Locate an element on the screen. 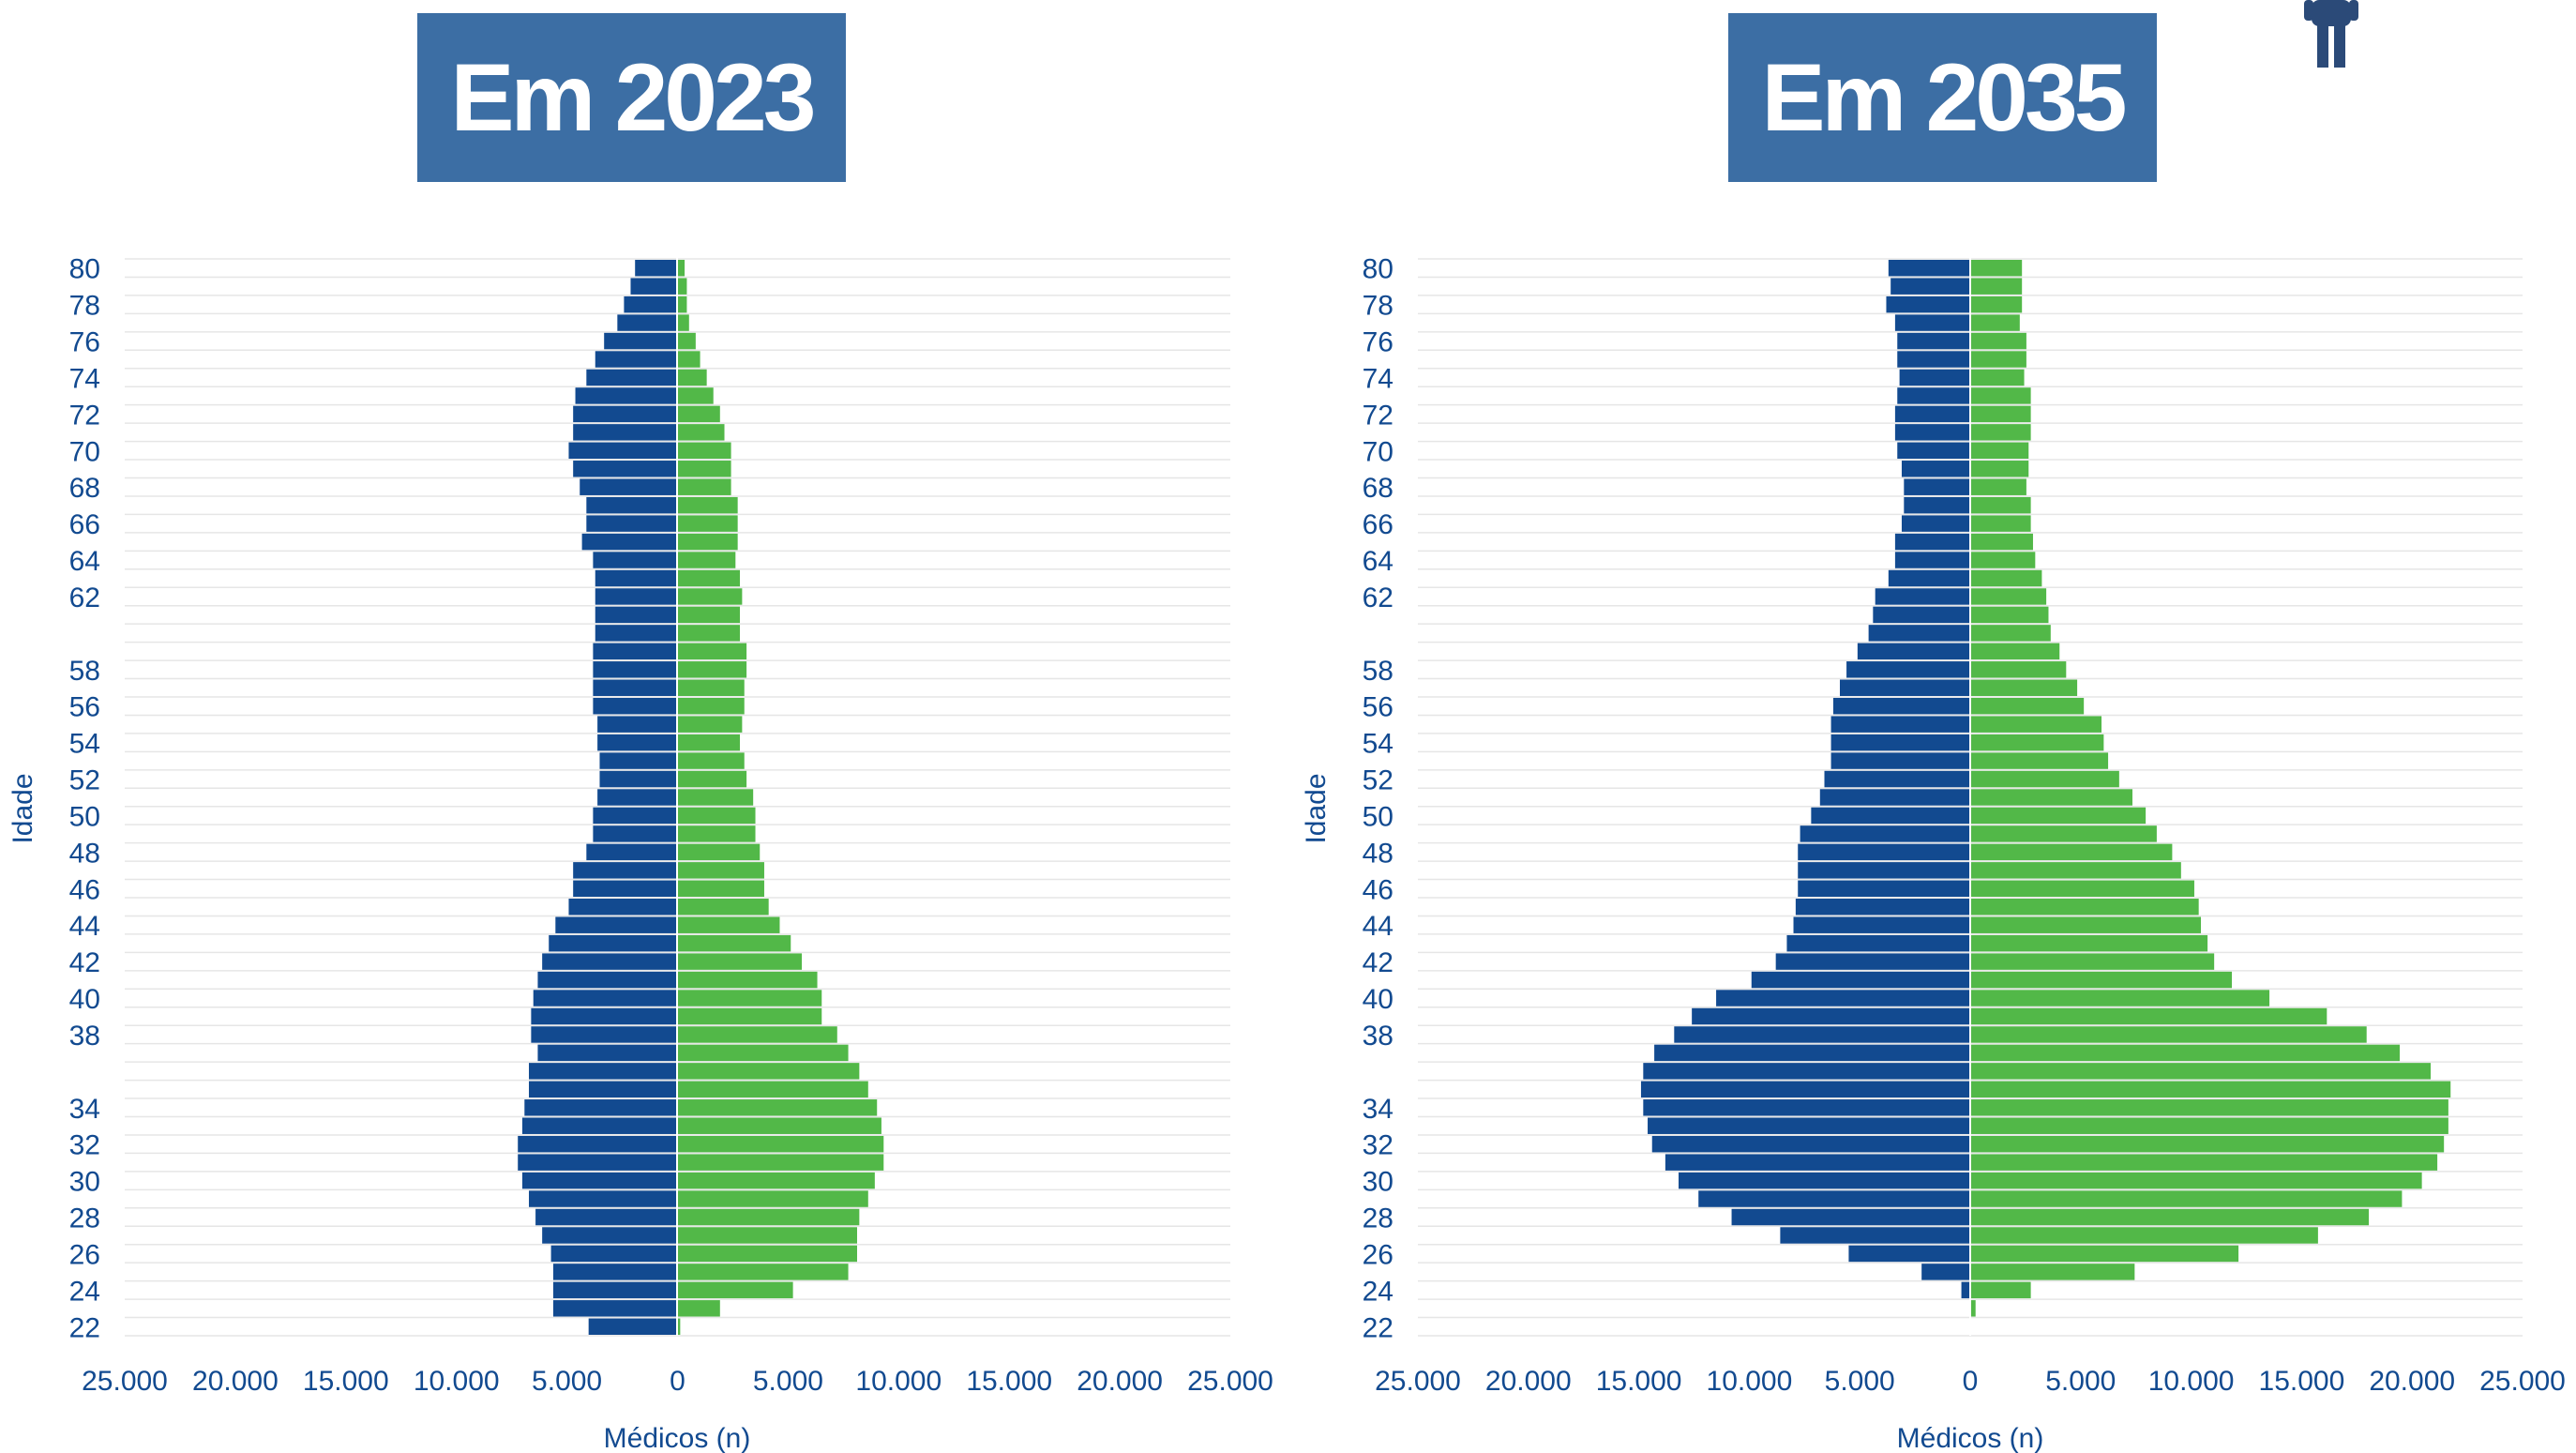 This screenshot has height=1453, width=2576. y-tick-label: 30 is located at coordinates (84, 1182).